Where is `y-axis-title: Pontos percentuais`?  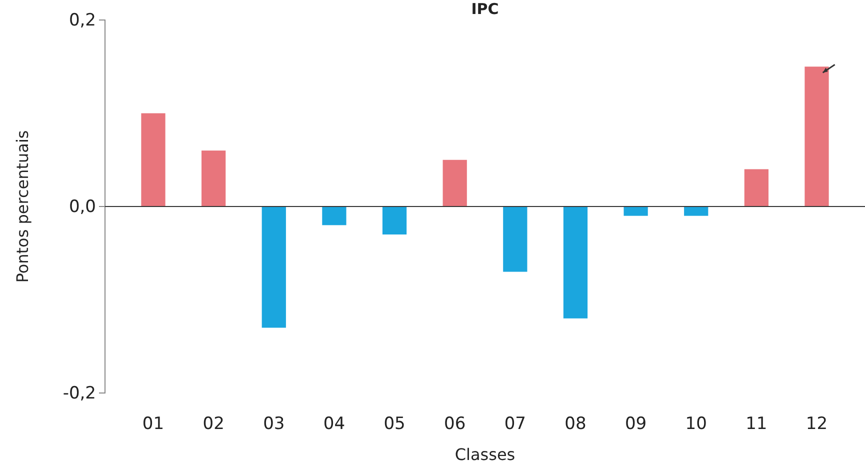
y-axis-title: Pontos percentuais is located at coordinates (22, 206).